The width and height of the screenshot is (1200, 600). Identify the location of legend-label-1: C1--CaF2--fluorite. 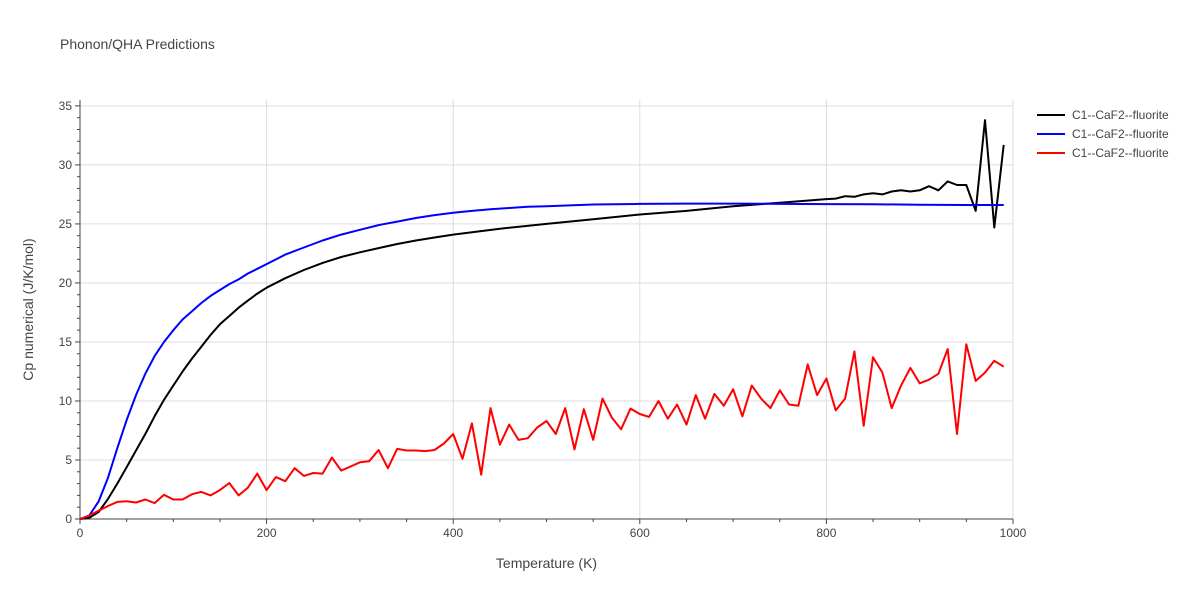
(1120, 115).